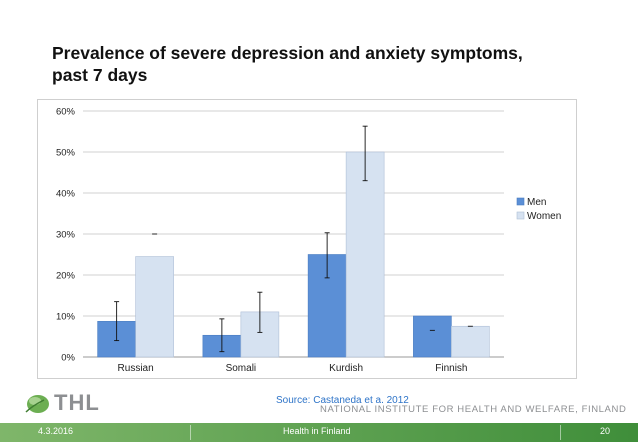 This screenshot has width=638, height=442. I want to click on y-tick-label: 40%, so click(66, 194).